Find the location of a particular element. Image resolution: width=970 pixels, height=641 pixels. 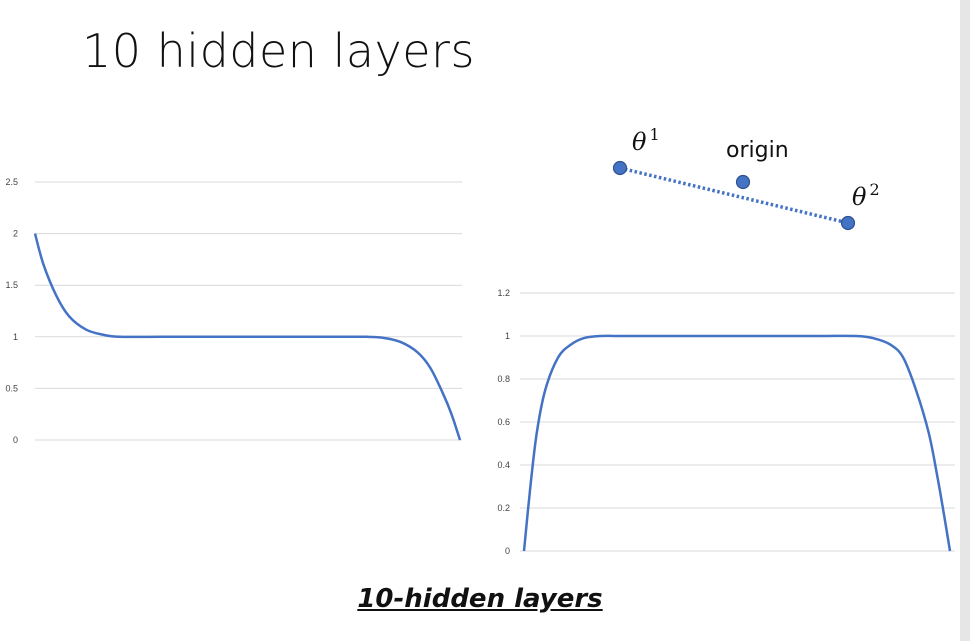

origin-point is located at coordinates (743, 182).